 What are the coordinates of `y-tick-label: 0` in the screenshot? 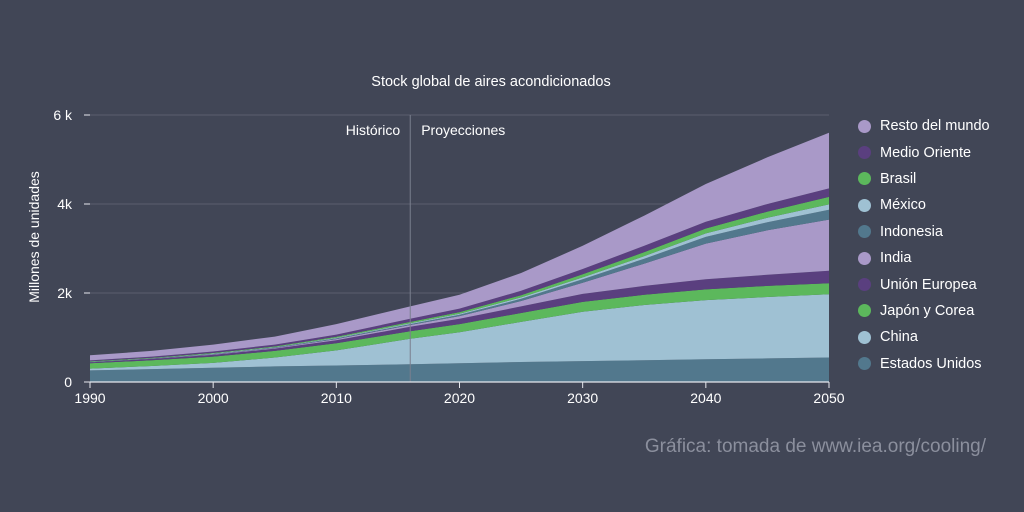 It's located at (68, 382).